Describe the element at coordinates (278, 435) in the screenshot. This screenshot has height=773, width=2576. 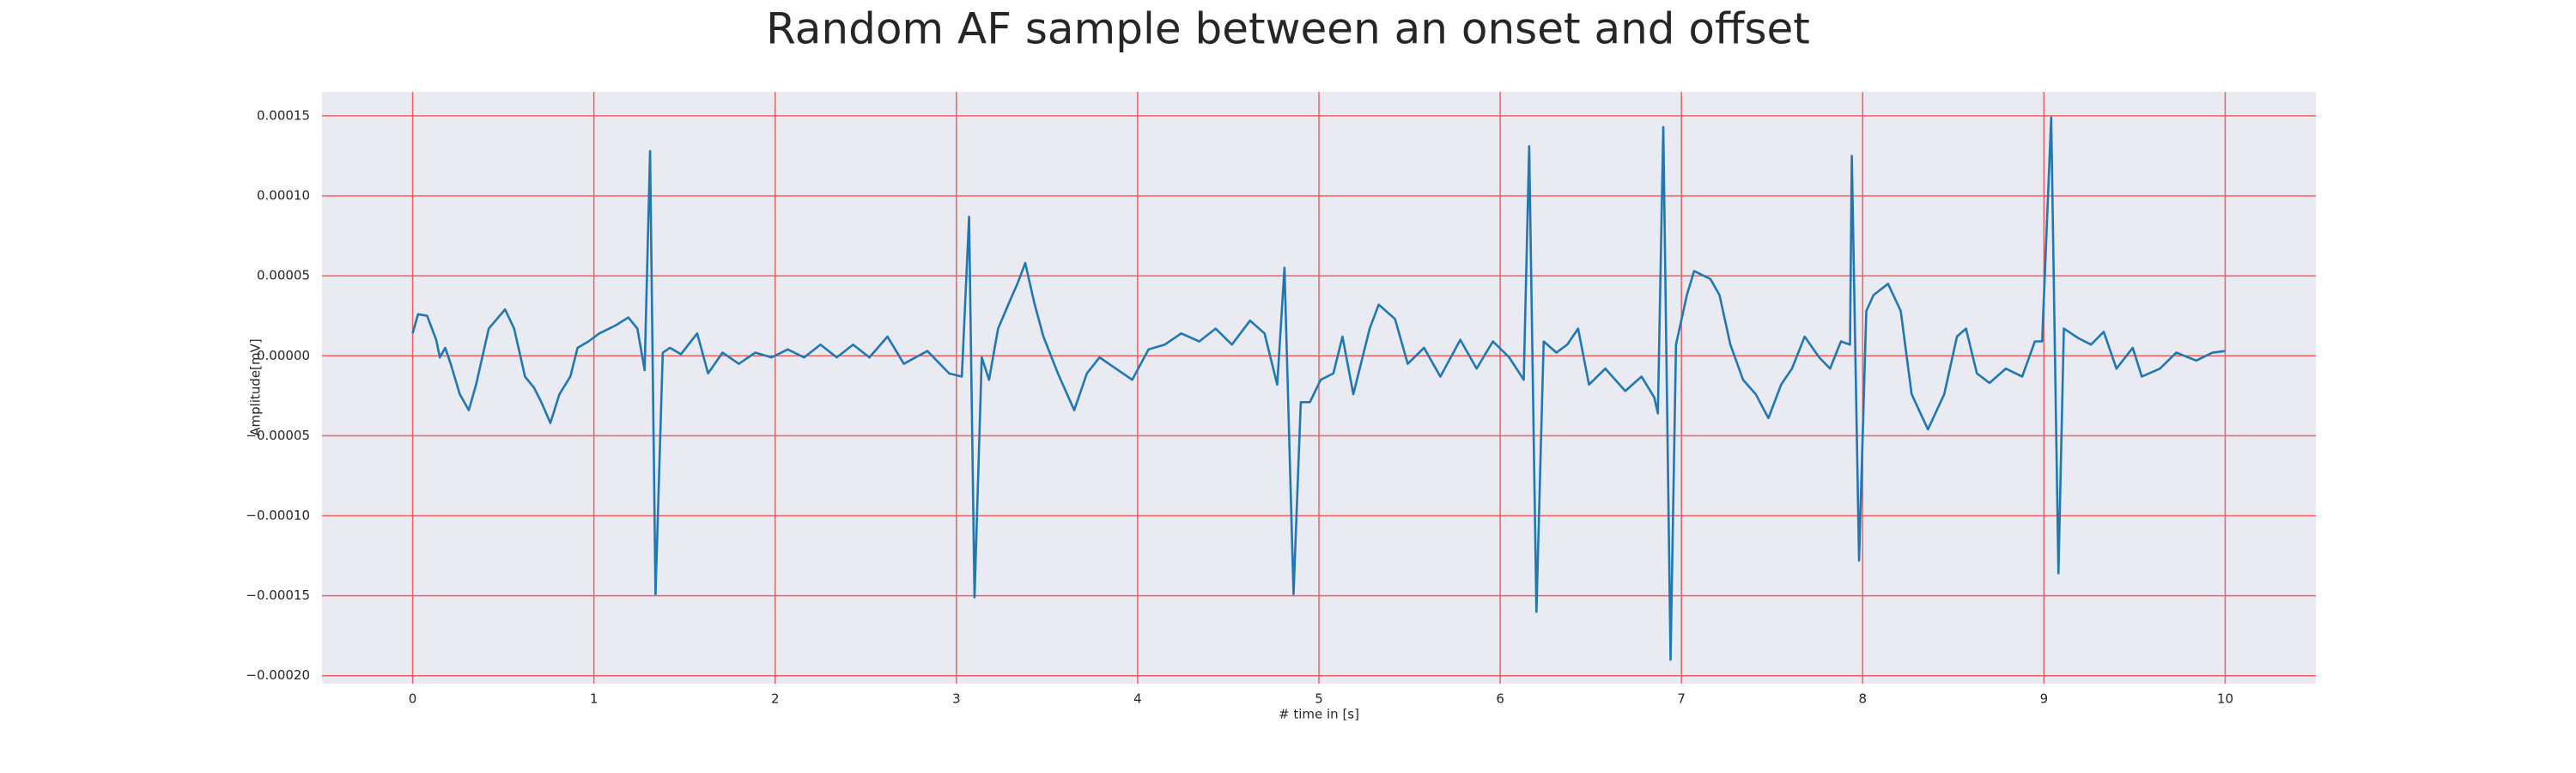
I see `y-tick-label: −0.00005` at that location.